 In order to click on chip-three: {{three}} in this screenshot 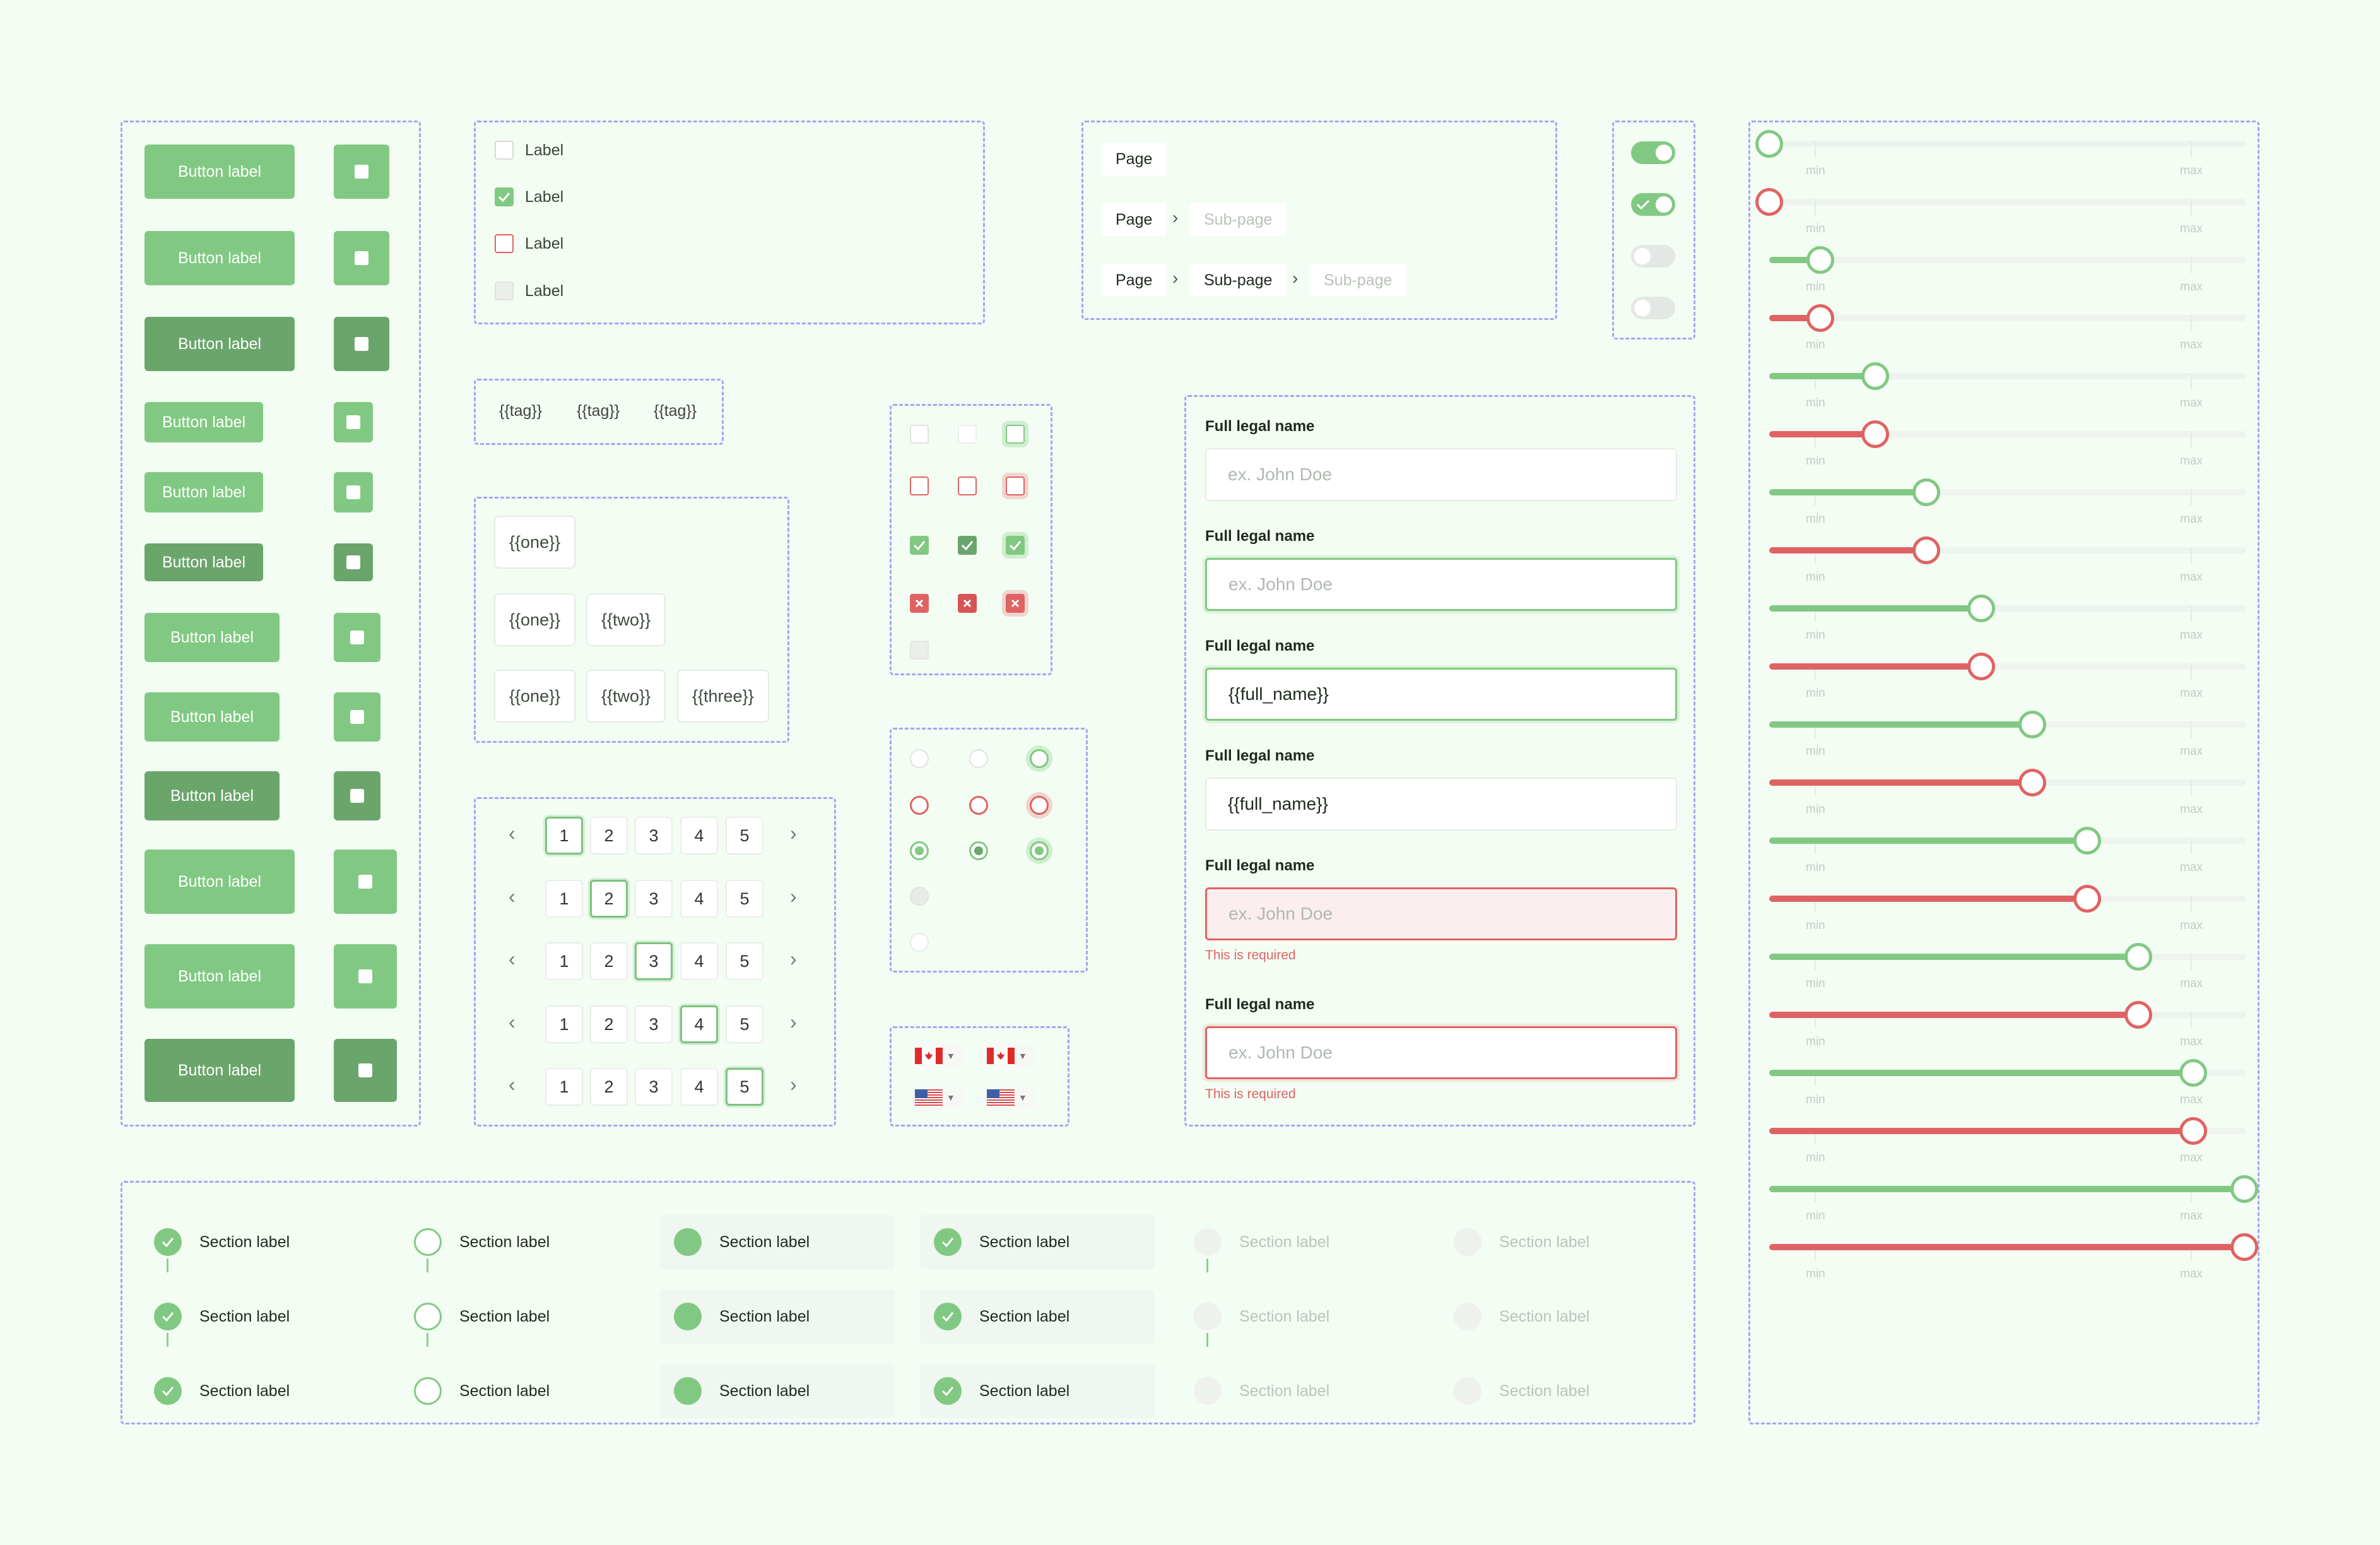, I will do `click(723, 696)`.